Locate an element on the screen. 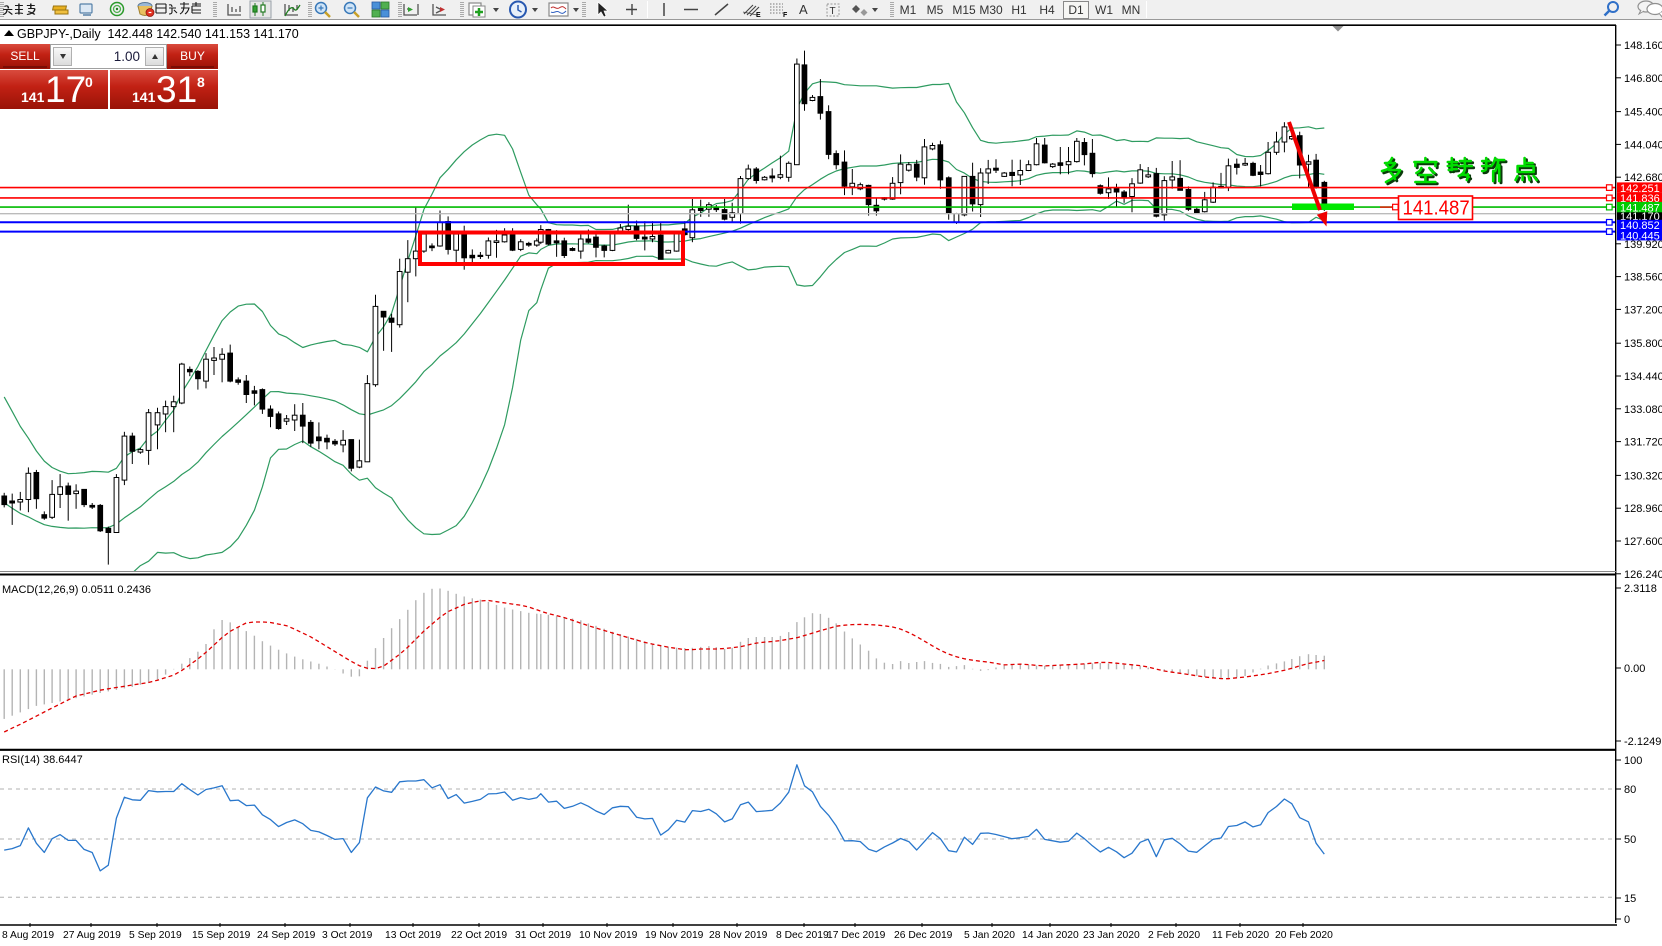  svg-text: 17 Dec 2019 is located at coordinates (856, 935).